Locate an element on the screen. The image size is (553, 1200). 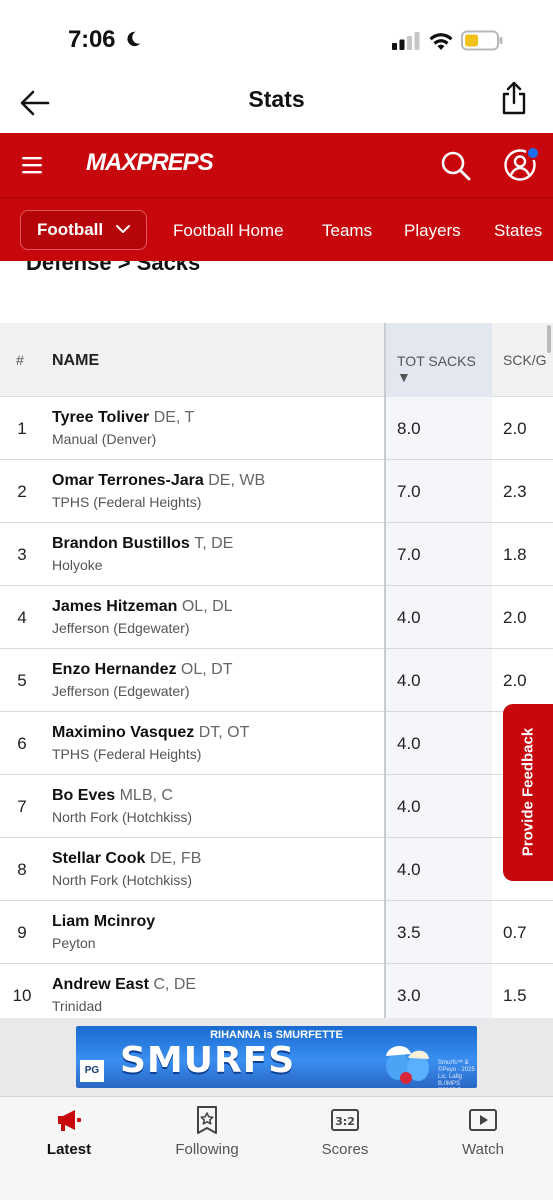
app-header: Stats is located at coordinates (276, 106).